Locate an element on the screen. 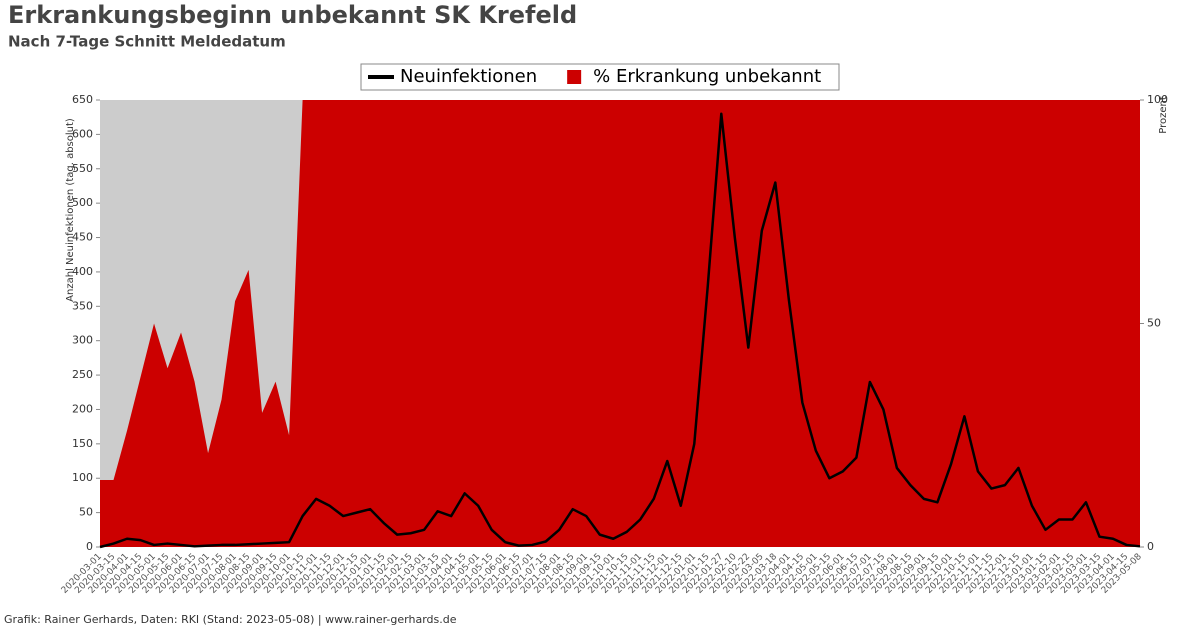 The height and width of the screenshot is (628, 1200). y-tick-label: 50 is located at coordinates (86, 512).